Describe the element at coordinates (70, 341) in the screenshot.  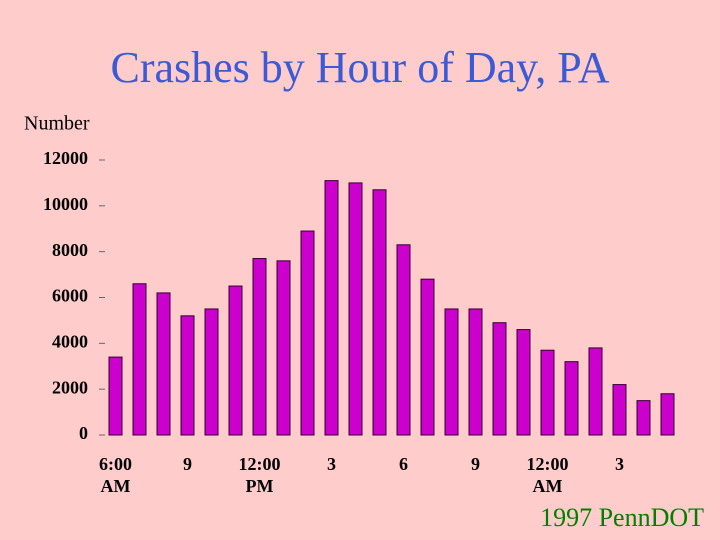
I see `y-tick-label: 4000` at that location.